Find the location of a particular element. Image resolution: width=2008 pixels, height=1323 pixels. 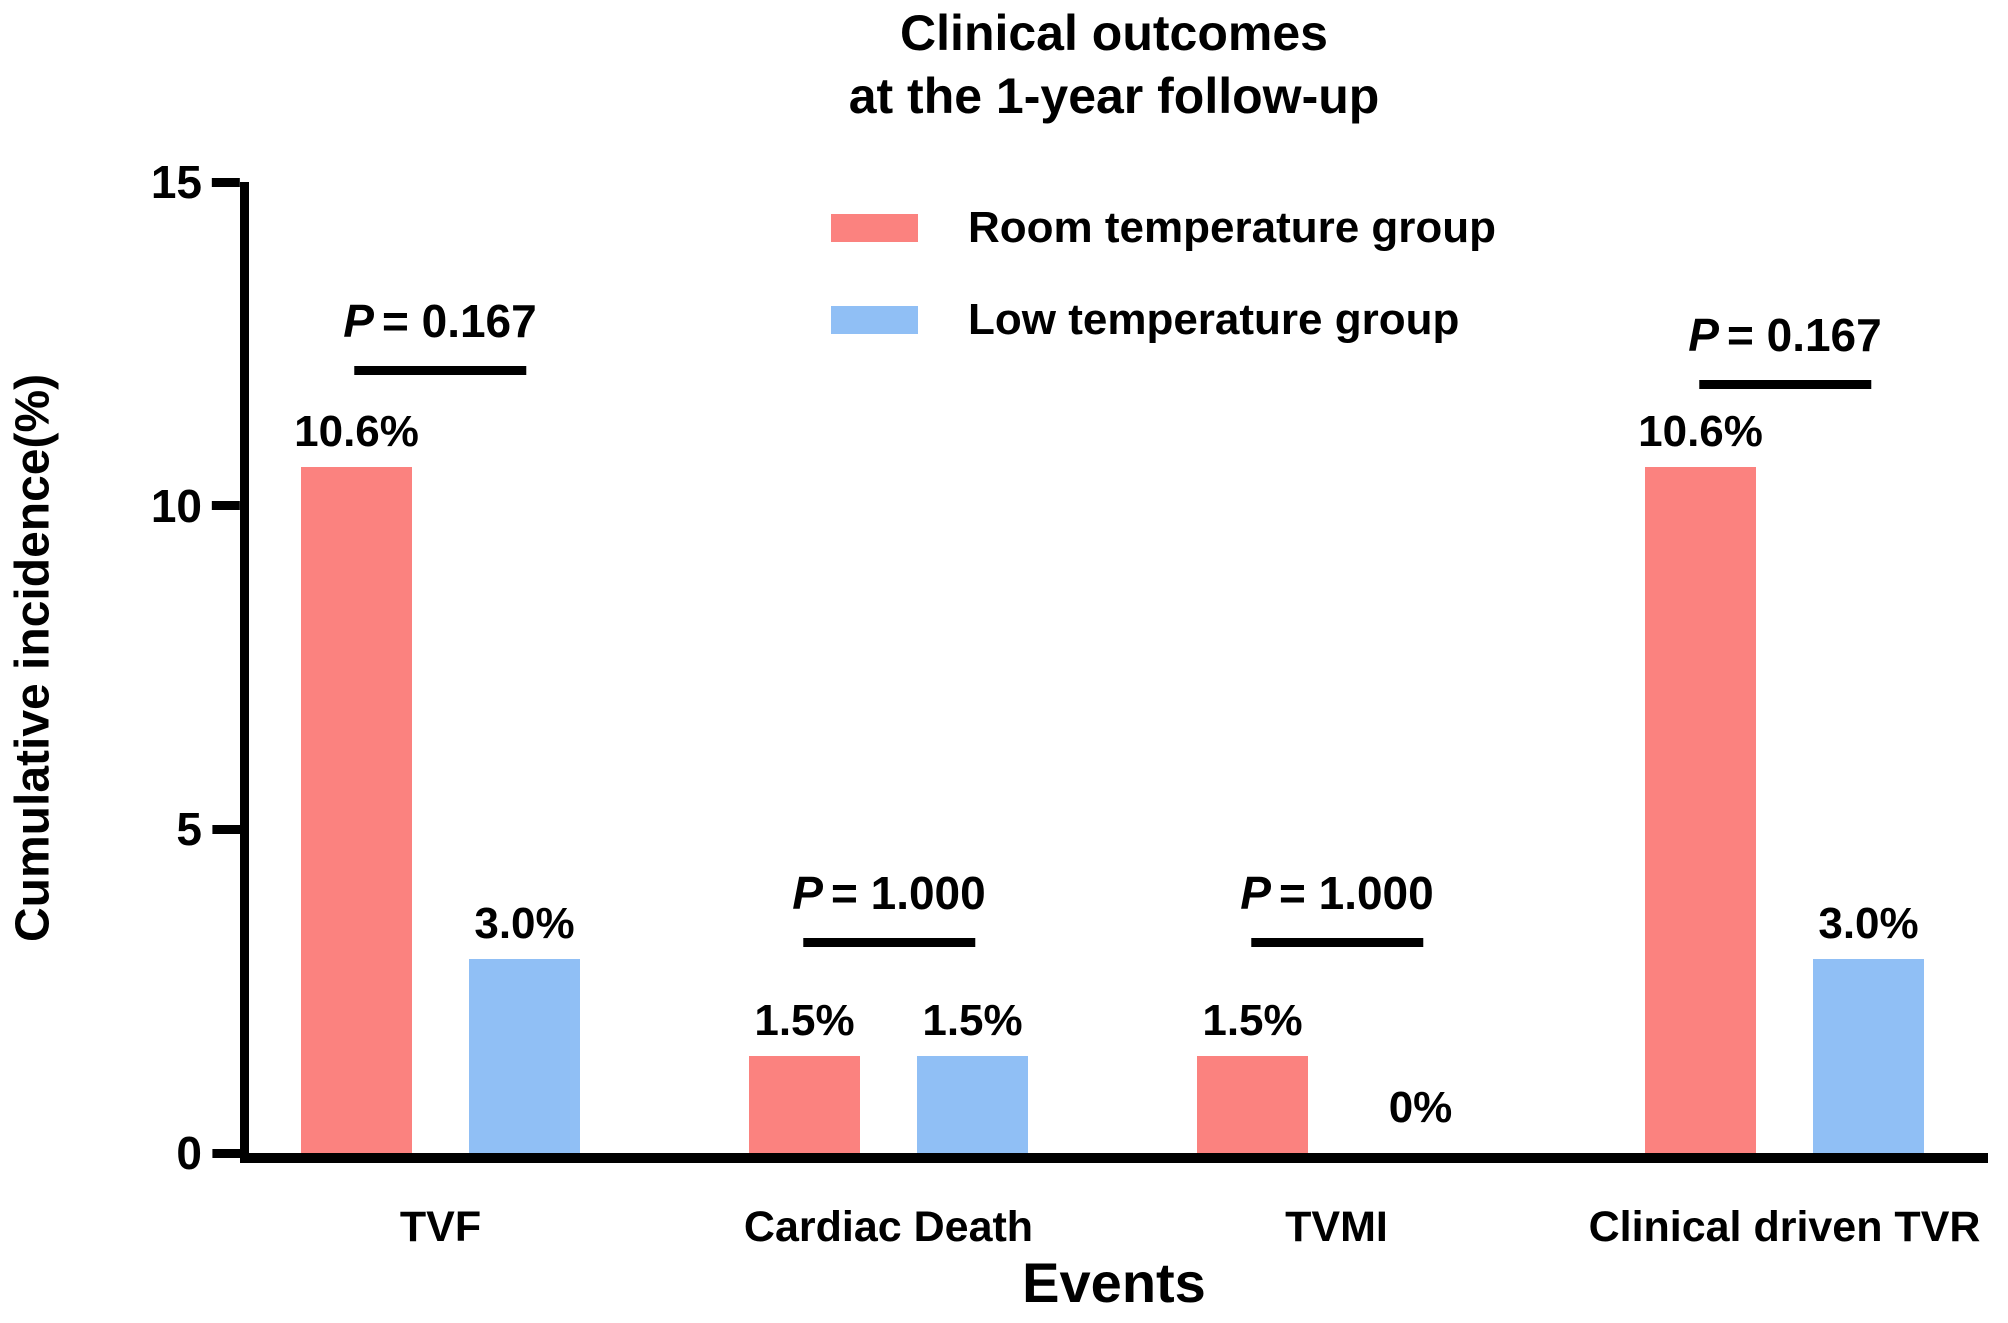

value-label-room-temp-tvmi: 1.5% is located at coordinates (1252, 1020).